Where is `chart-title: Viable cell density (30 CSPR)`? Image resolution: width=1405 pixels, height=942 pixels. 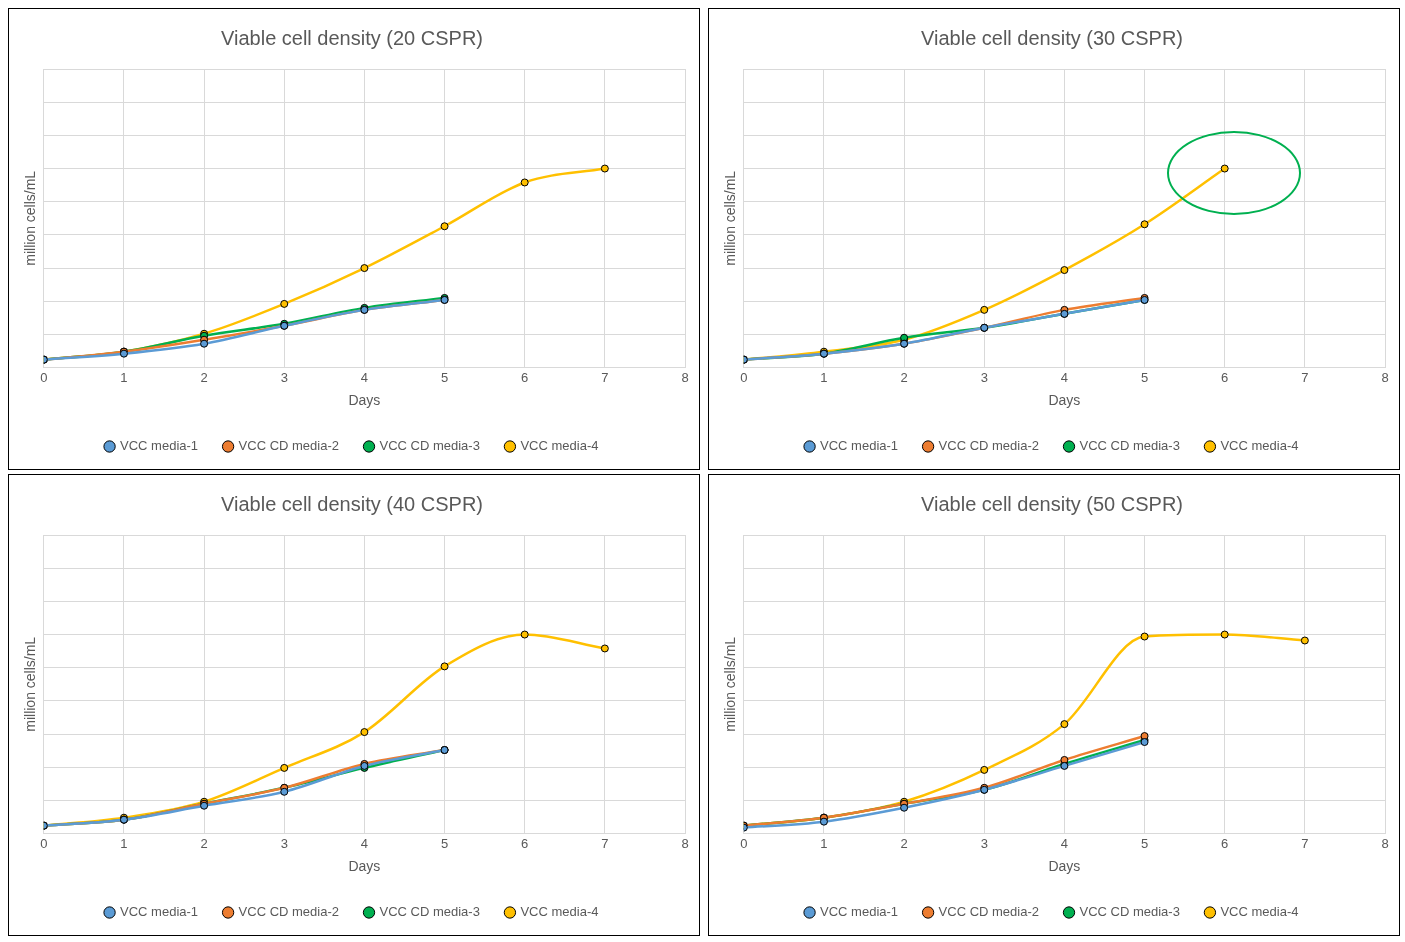
chart-title: Viable cell density (30 CSPR) is located at coordinates (1052, 37).